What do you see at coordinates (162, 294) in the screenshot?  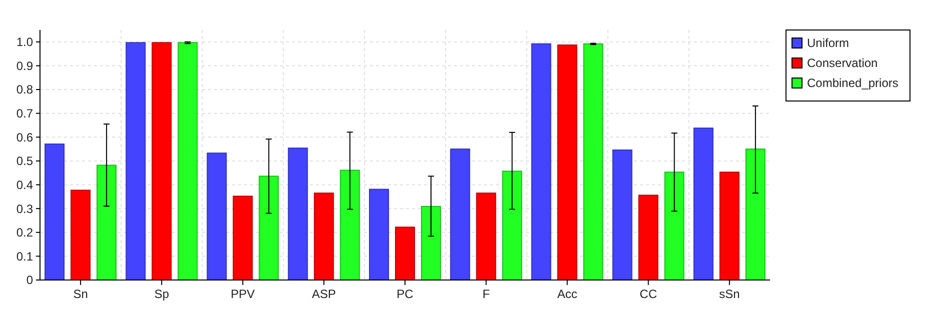 I see `x-tick-label: Sp` at bounding box center [162, 294].